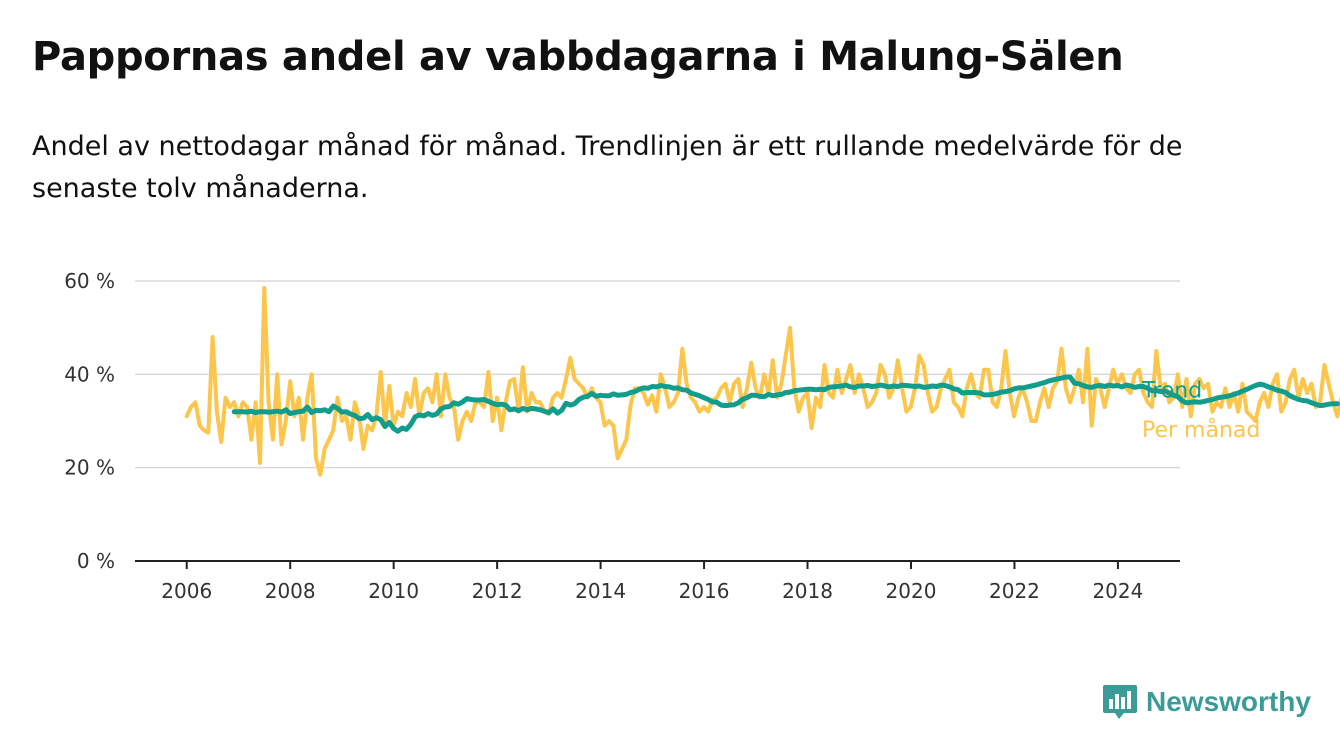  What do you see at coordinates (290, 591) in the screenshot?
I see `x-tick-label: 2008` at bounding box center [290, 591].